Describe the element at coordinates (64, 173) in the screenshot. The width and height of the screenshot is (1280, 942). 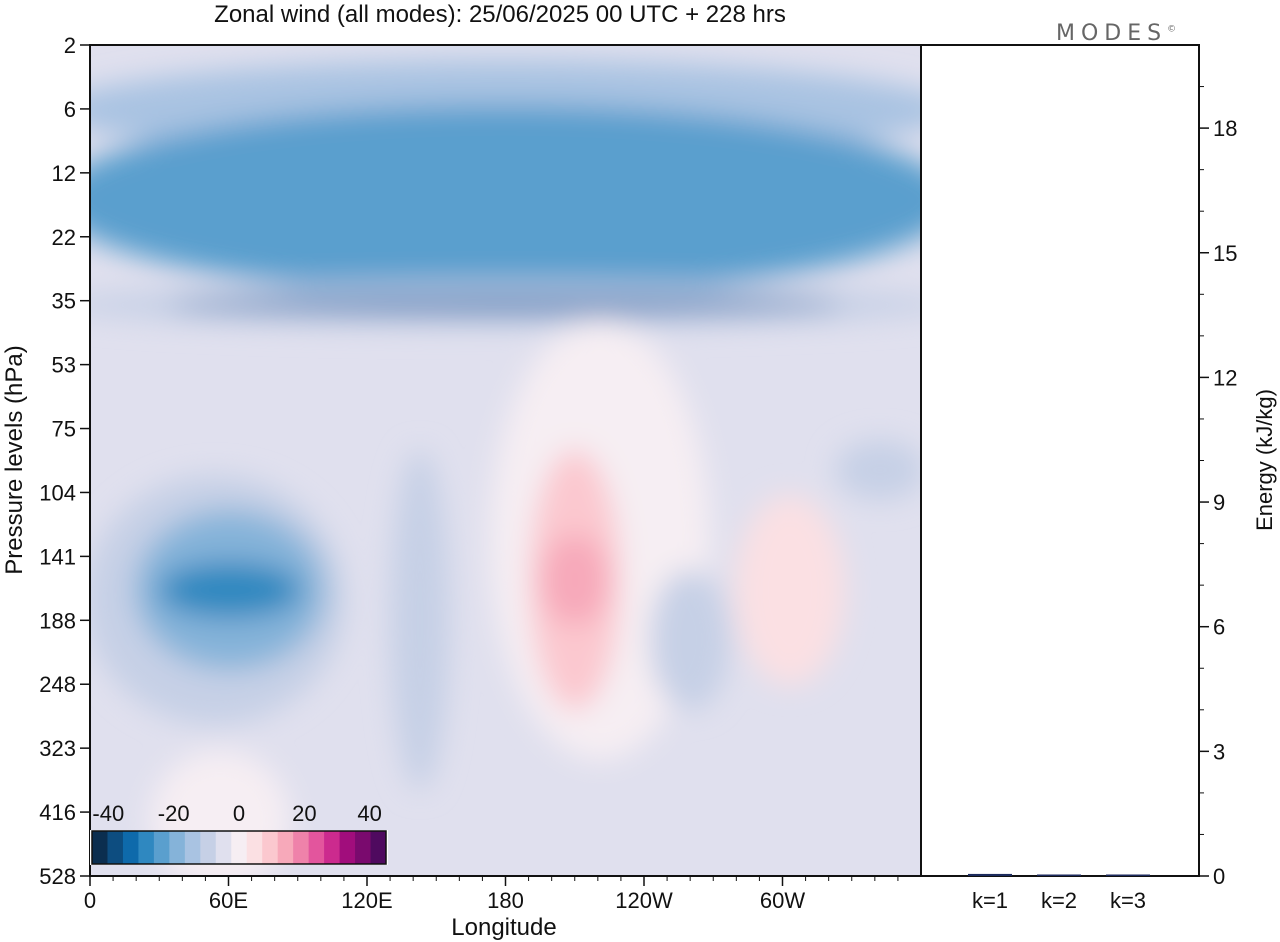
I see `y-tick-label: 12` at that location.